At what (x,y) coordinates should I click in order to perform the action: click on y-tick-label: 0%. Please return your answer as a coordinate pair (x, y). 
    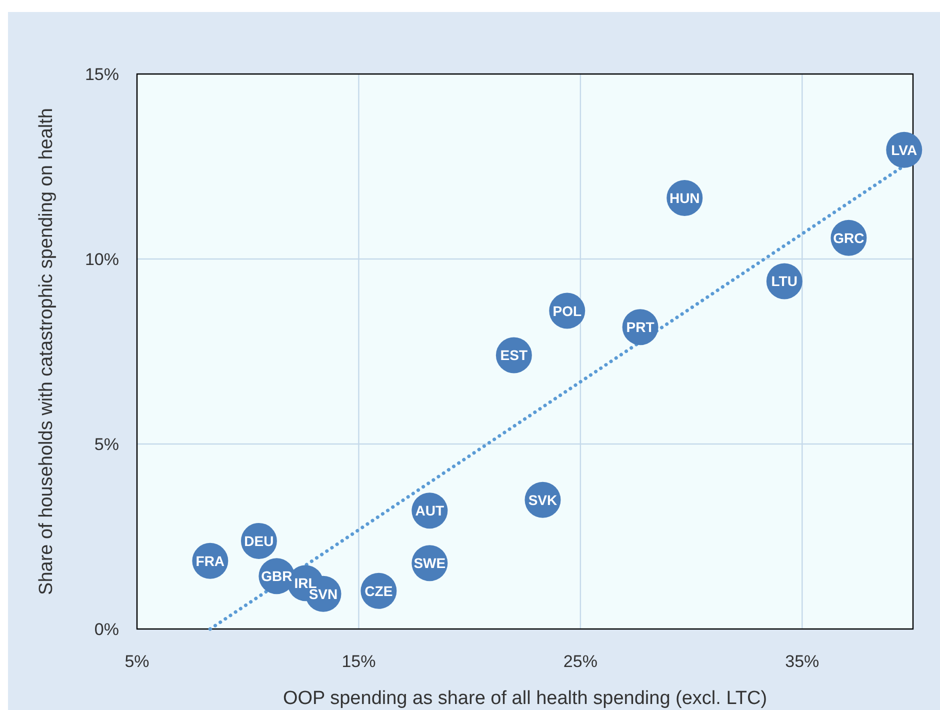
    Looking at the image, I should click on (106, 629).